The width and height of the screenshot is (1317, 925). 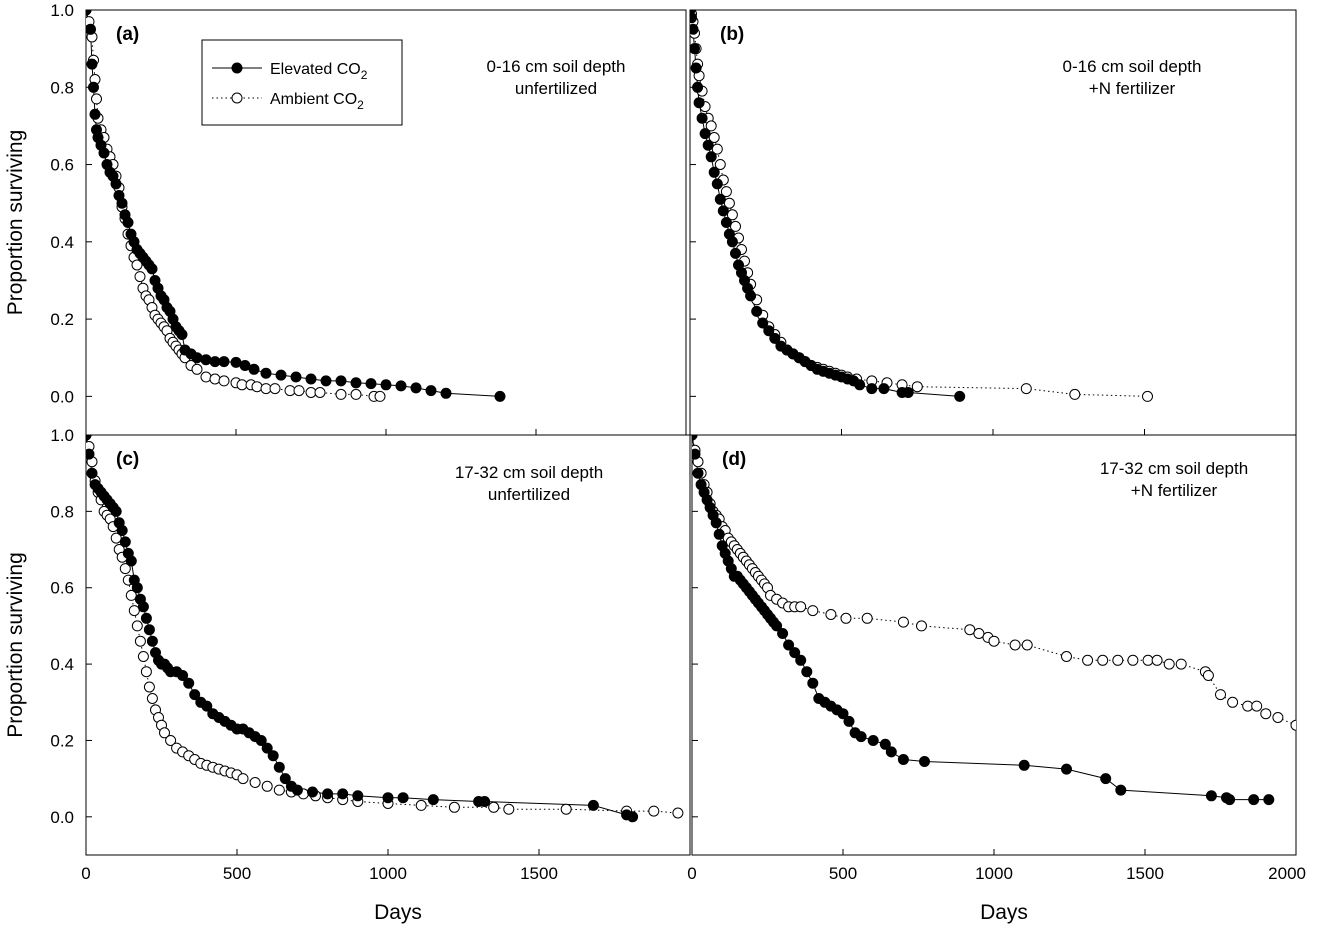 I want to click on panel-label: (a), so click(x=127, y=34).